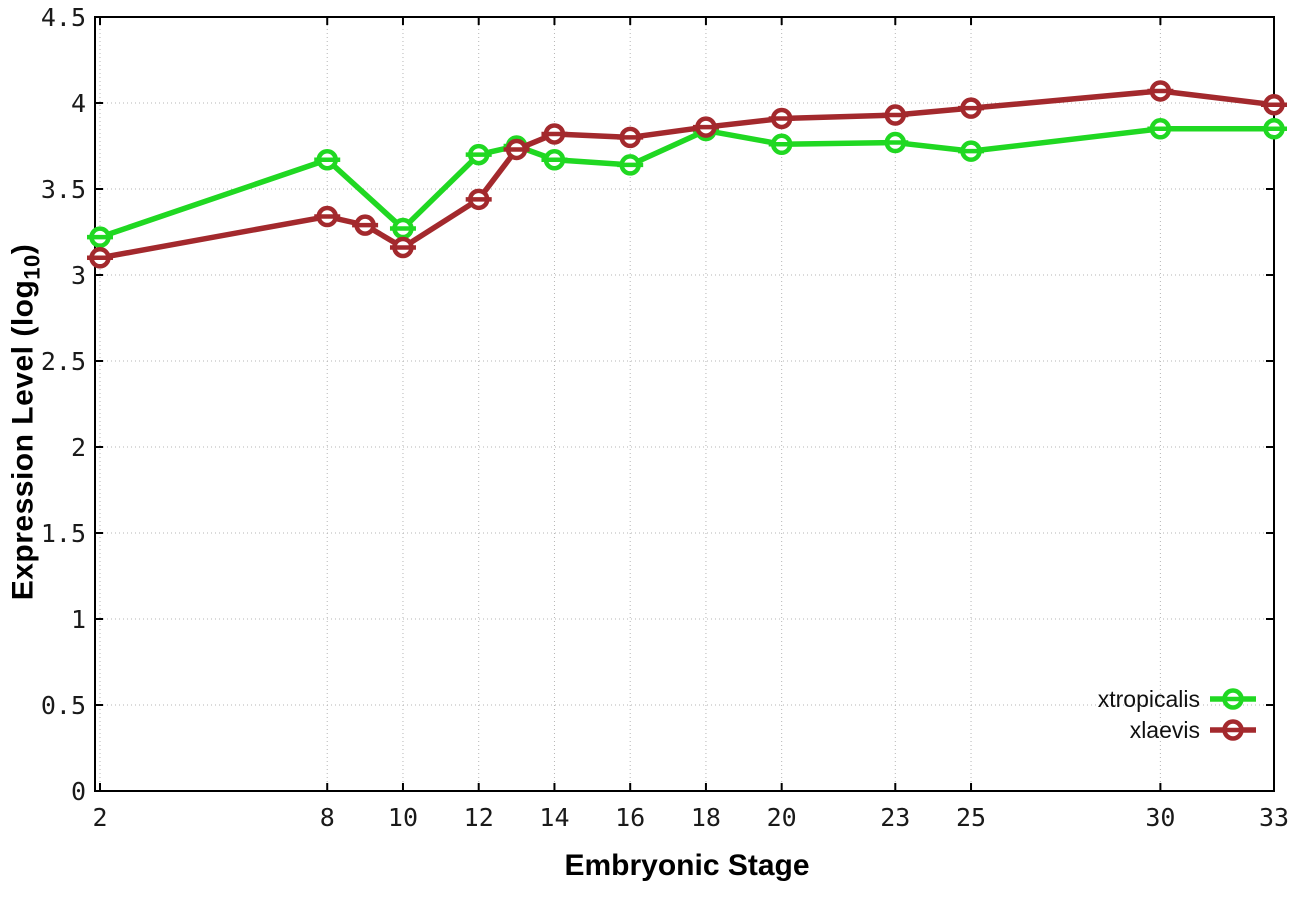 The image size is (1296, 907). I want to click on x-tick-label: 18, so click(706, 817).